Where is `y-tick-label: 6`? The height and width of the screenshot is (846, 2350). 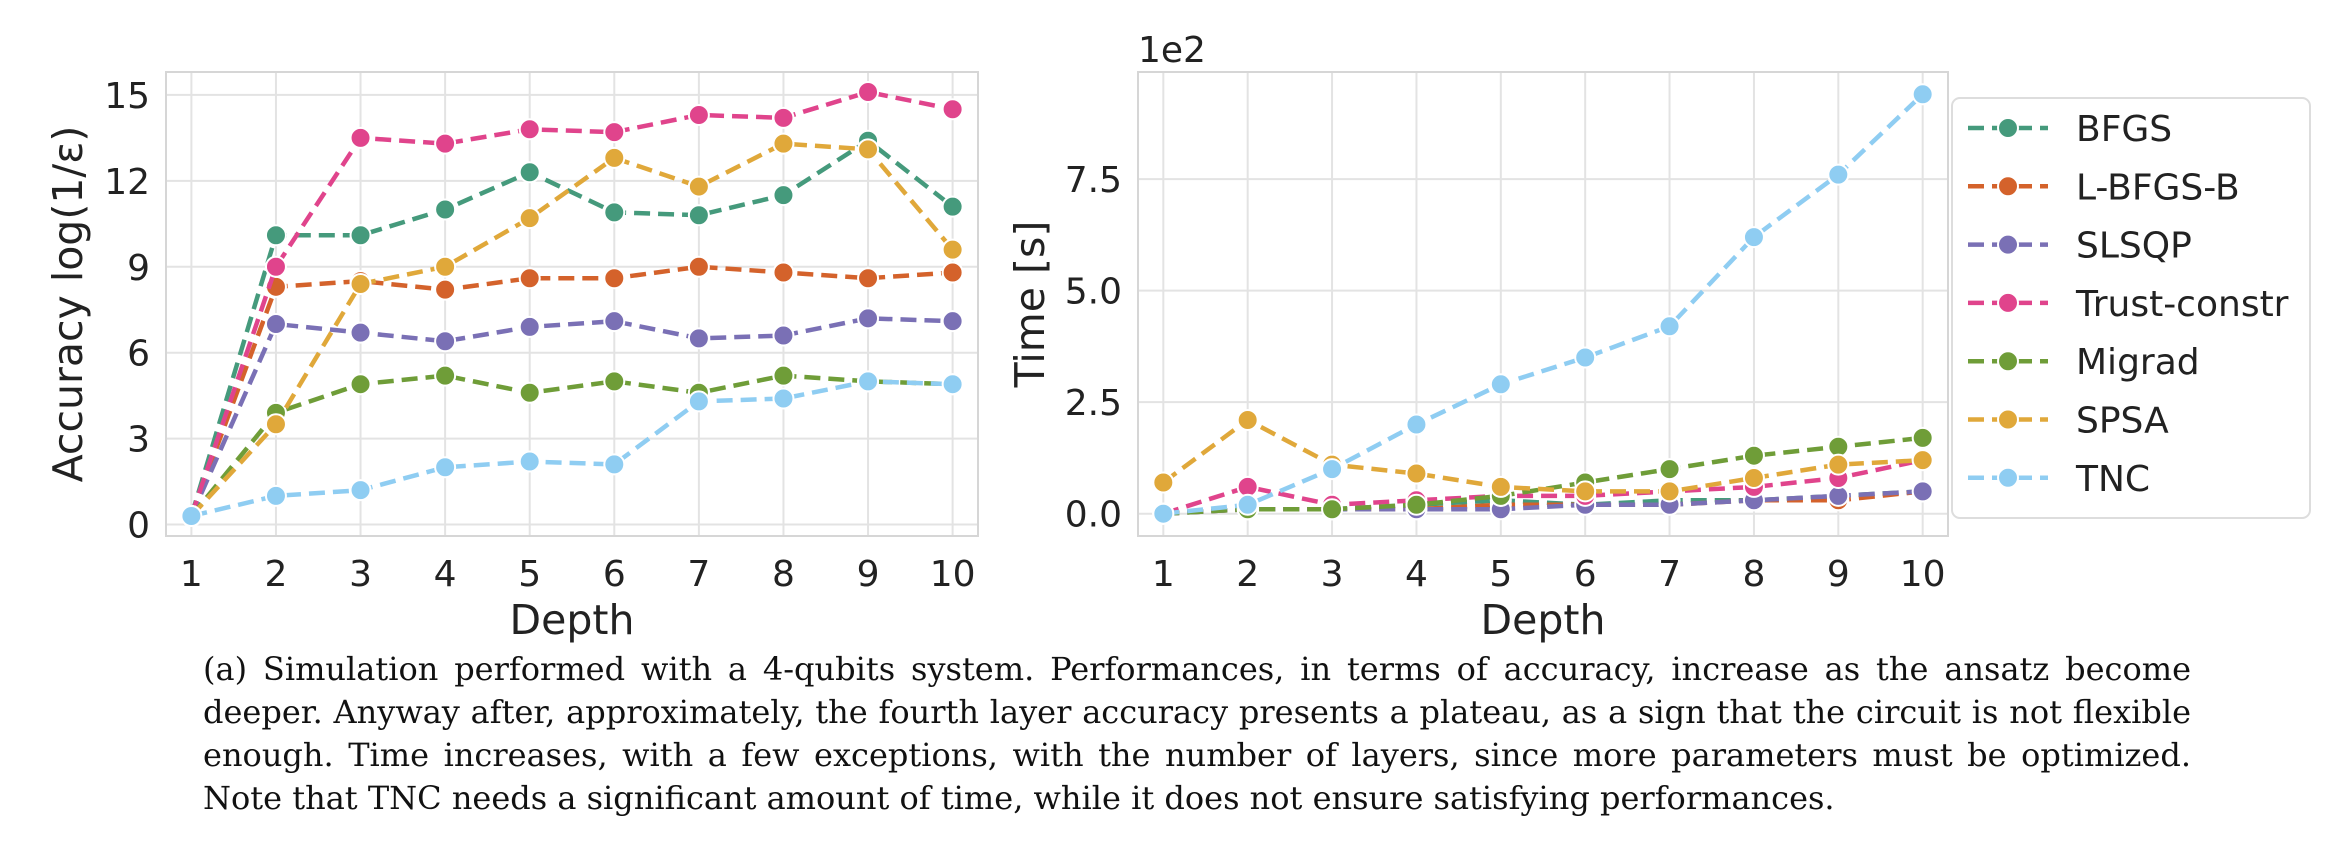 y-tick-label: 6 is located at coordinates (138, 354).